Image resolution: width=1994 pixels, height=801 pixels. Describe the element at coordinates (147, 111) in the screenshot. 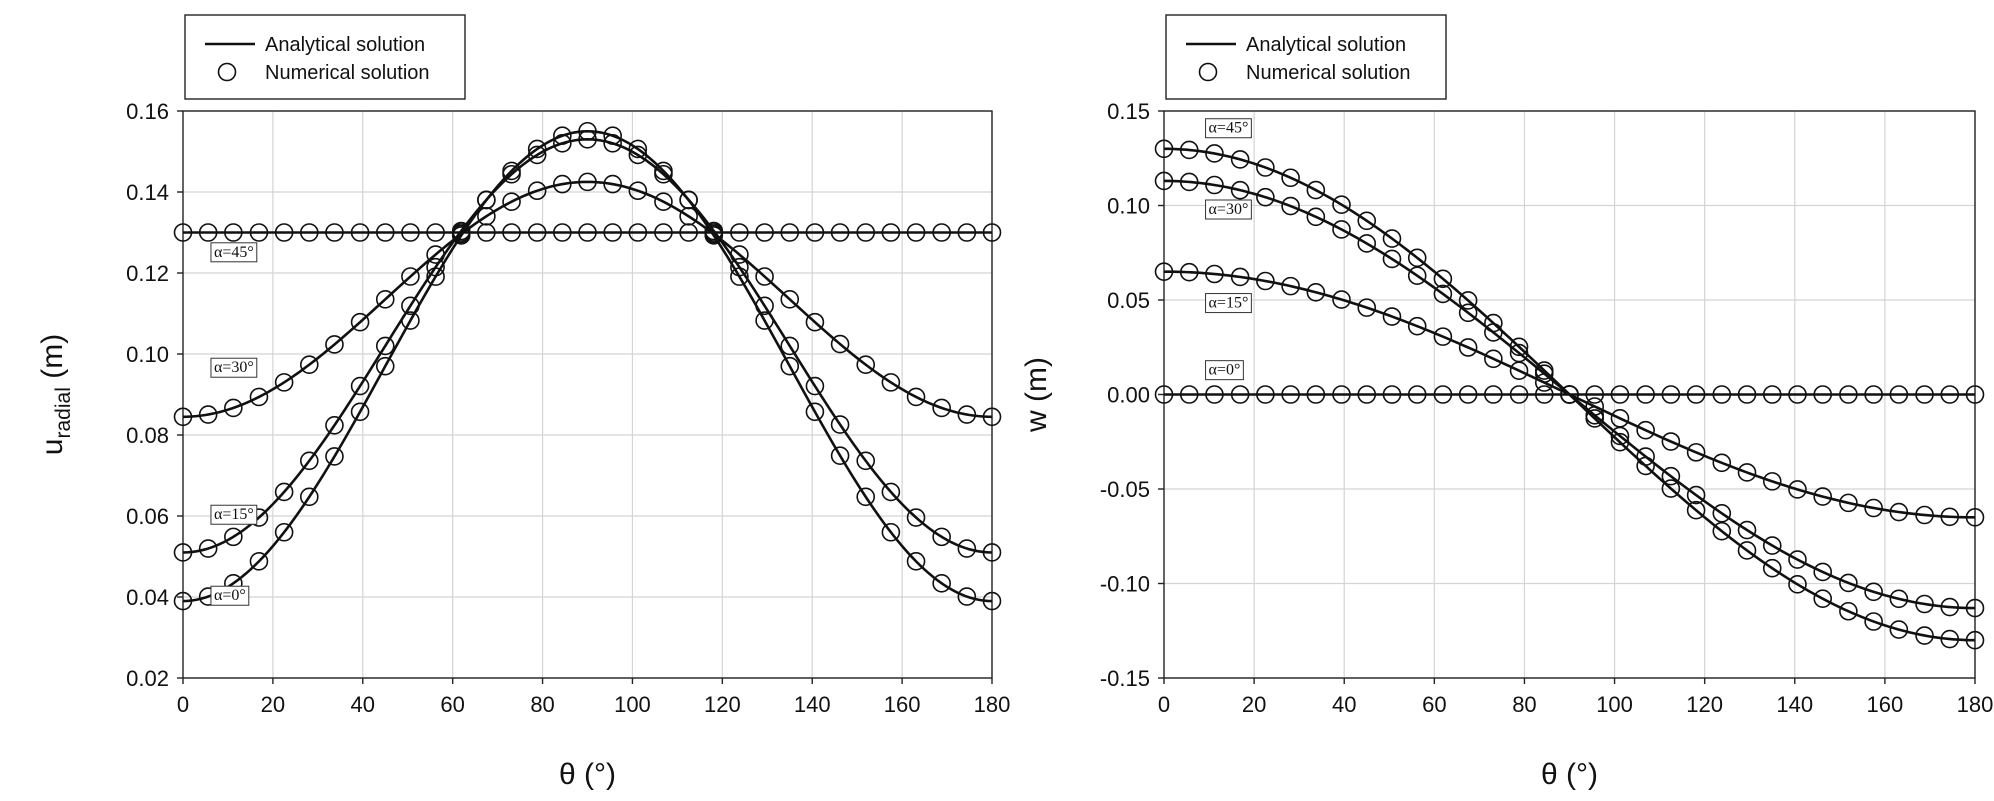

I see `y-tick-label: 0.16` at that location.